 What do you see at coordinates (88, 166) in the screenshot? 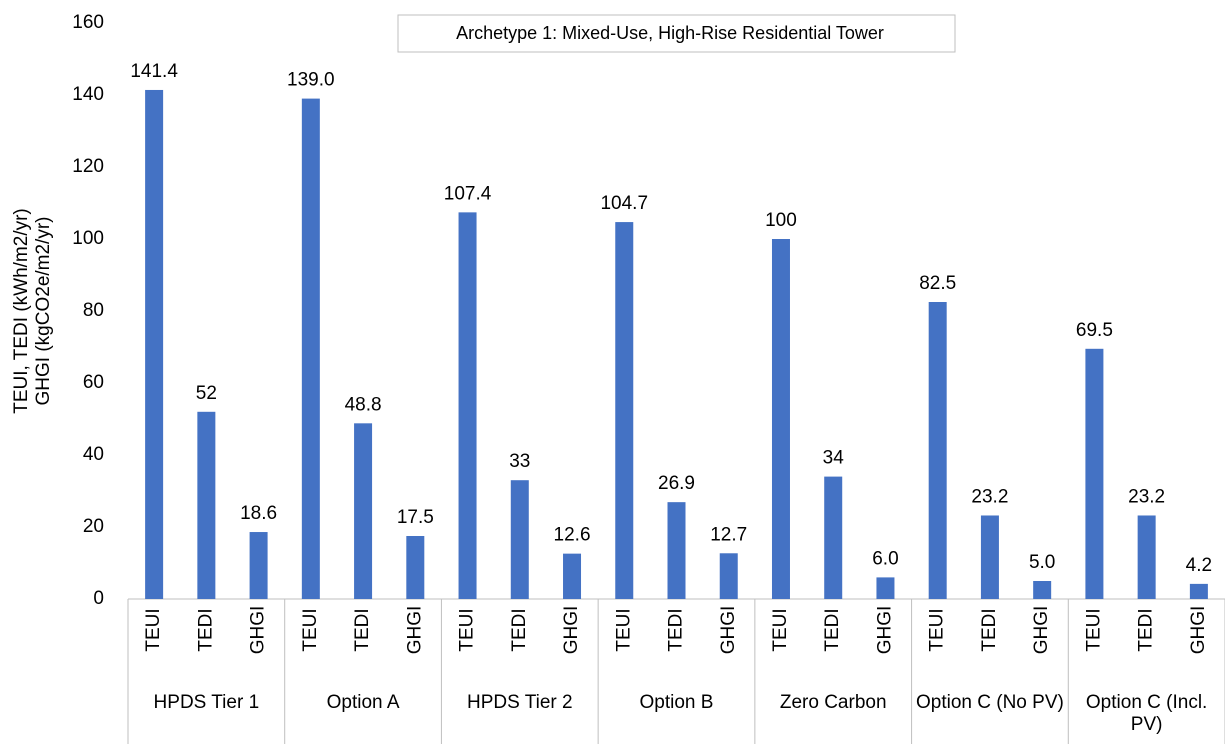
I see `y-tick-label: 120` at bounding box center [88, 166].